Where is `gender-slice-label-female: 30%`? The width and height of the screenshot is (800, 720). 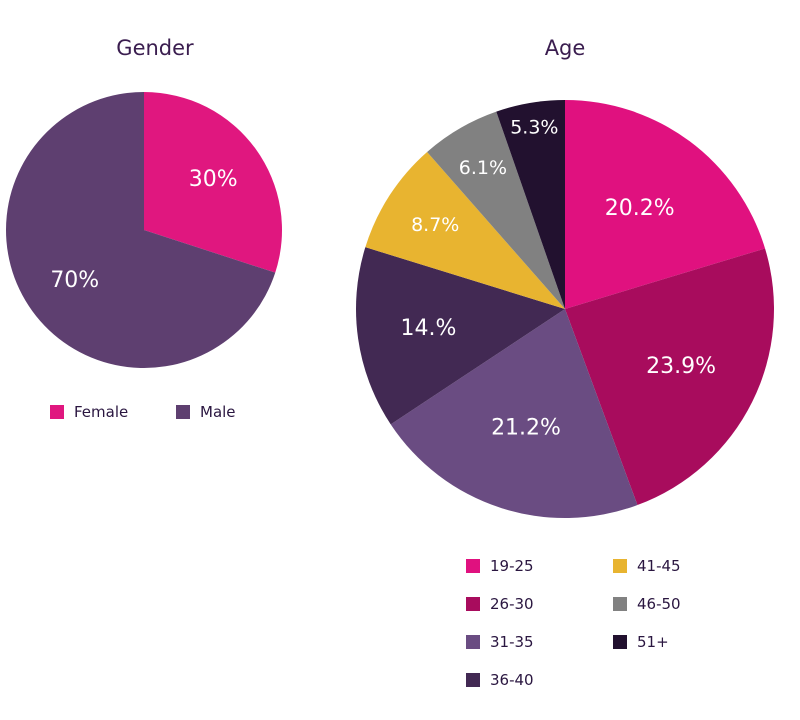 gender-slice-label-female: 30% is located at coordinates (213, 179).